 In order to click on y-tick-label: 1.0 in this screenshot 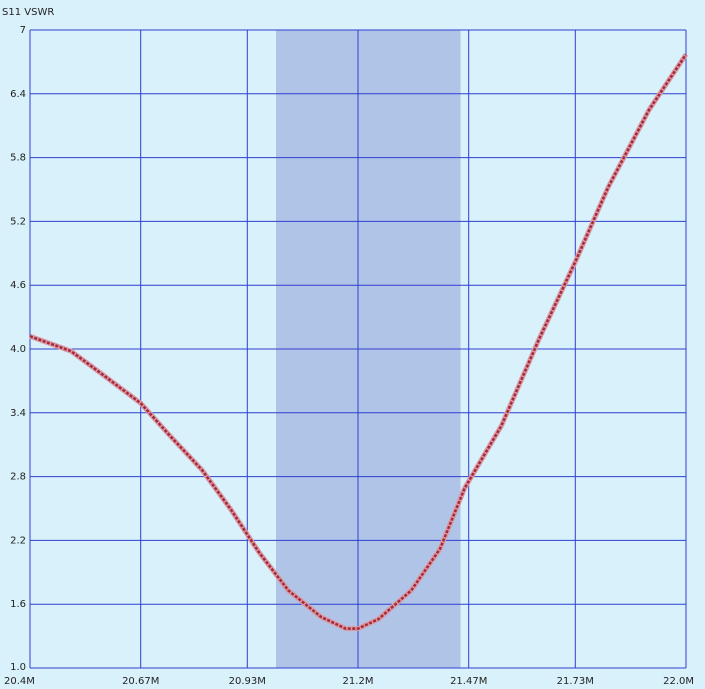, I will do `click(18, 667)`.